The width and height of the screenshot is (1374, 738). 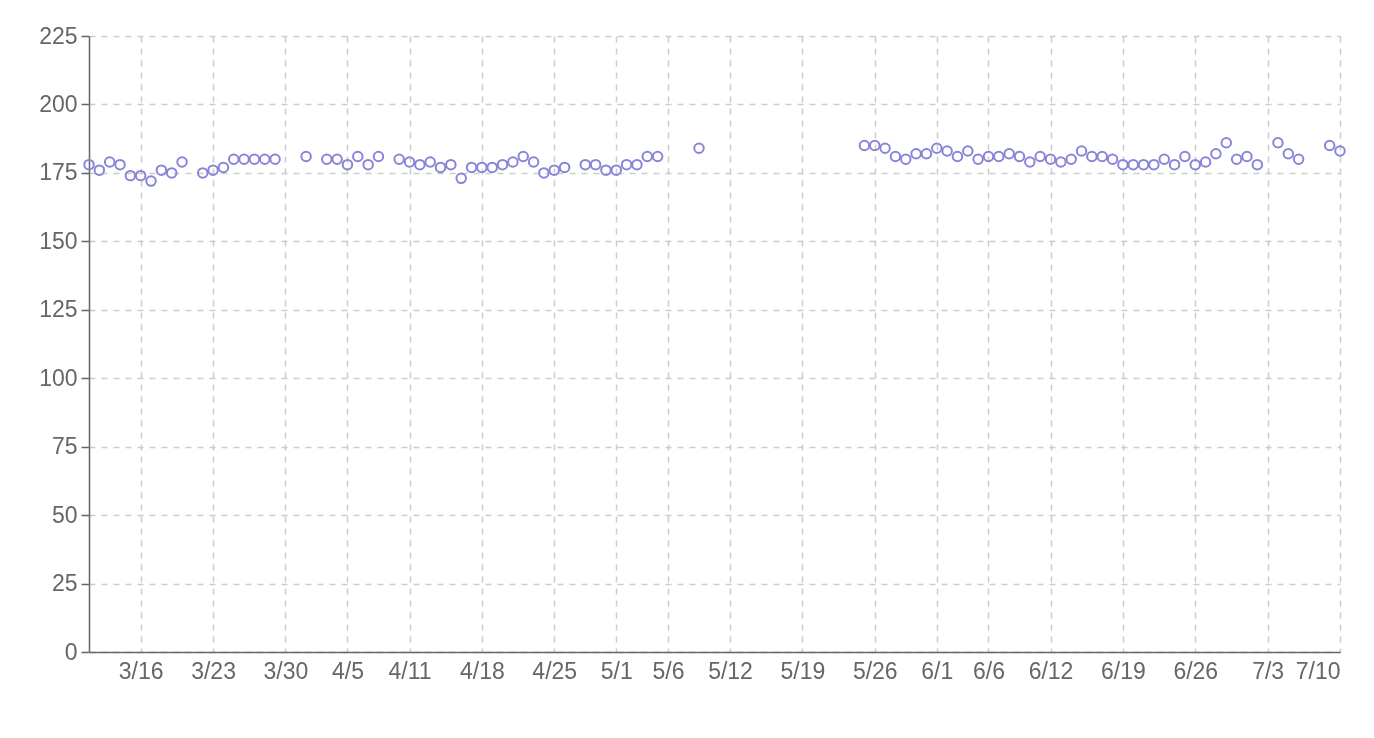 I want to click on x-tick-label: 5/1, so click(x=616, y=670).